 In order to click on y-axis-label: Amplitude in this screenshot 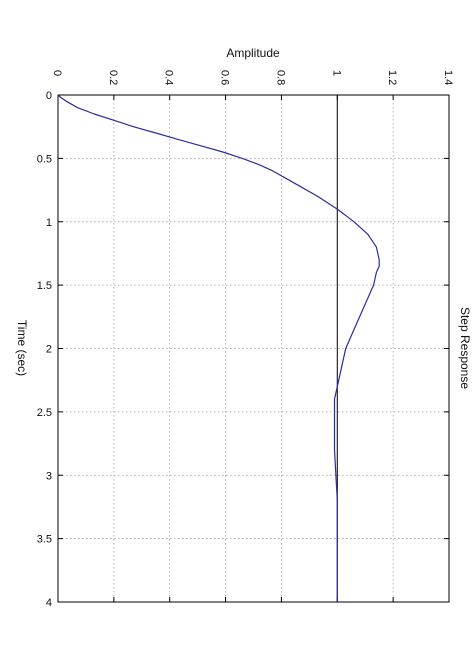, I will do `click(253, 53)`.